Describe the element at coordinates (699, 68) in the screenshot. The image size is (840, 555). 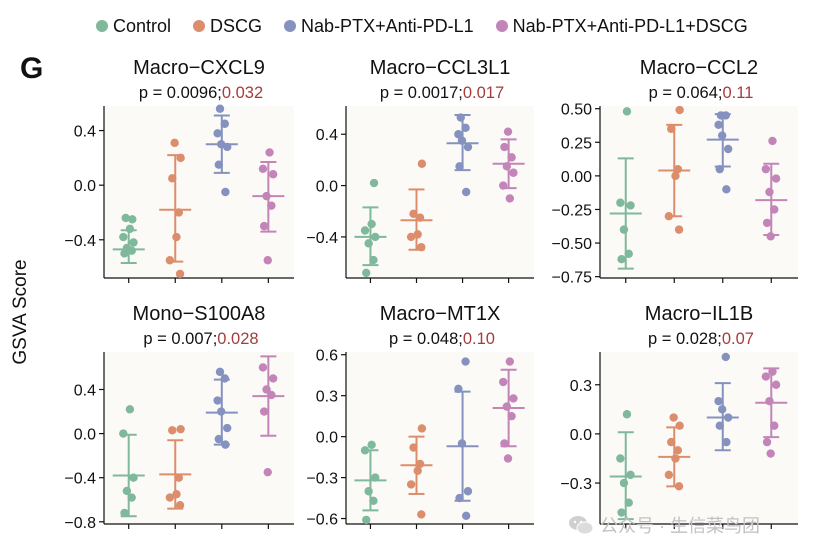
I see `panel-title: Macro−CCL2` at that location.